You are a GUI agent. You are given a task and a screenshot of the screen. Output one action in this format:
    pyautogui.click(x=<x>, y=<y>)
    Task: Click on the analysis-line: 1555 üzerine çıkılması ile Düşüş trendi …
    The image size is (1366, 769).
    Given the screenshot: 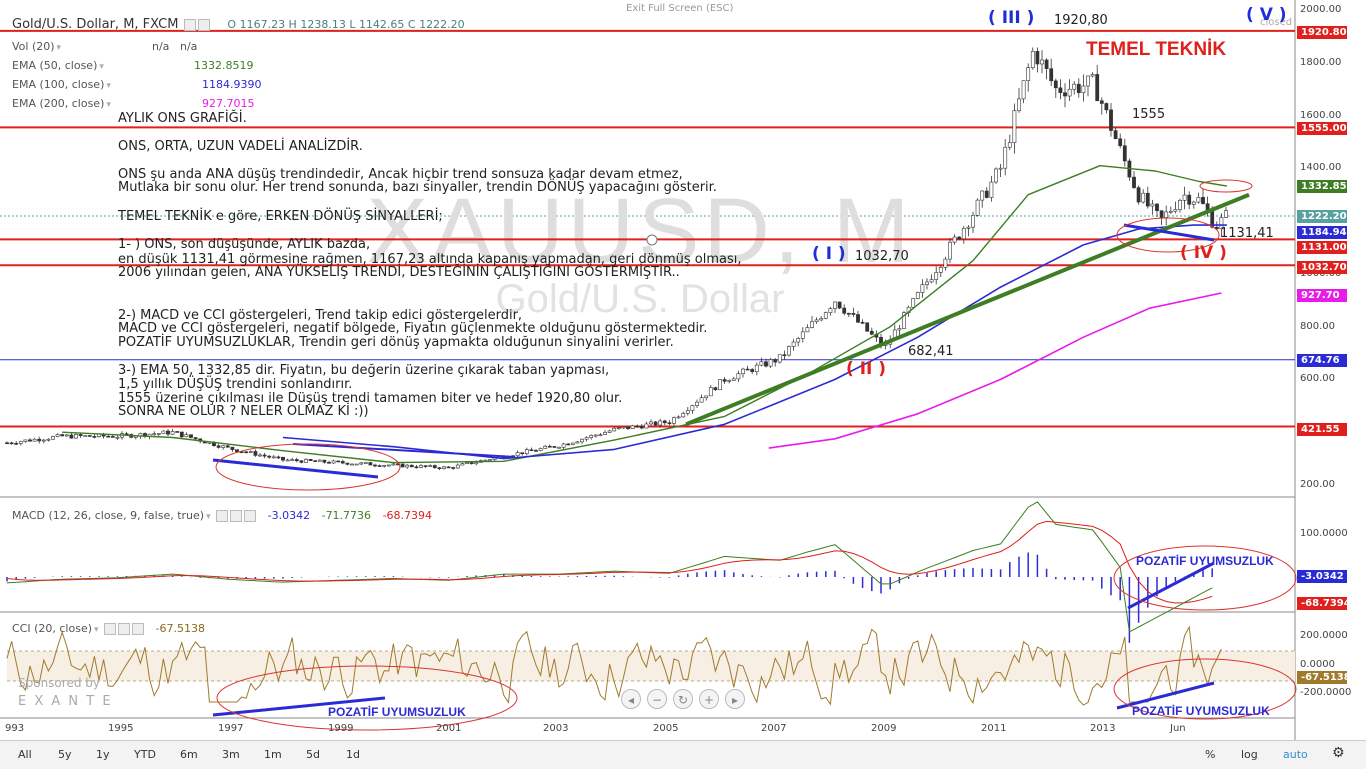 What is the action you would take?
    pyautogui.click(x=370, y=398)
    